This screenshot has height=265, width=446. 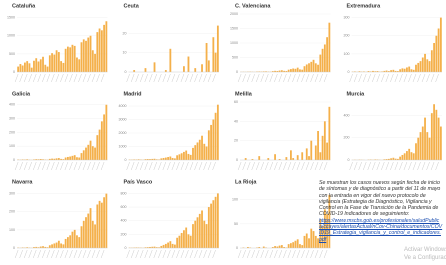 What do you see at coordinates (282, 131) in the screenshot?
I see `panel: Melilla 0 20 40 60` at bounding box center [282, 131].